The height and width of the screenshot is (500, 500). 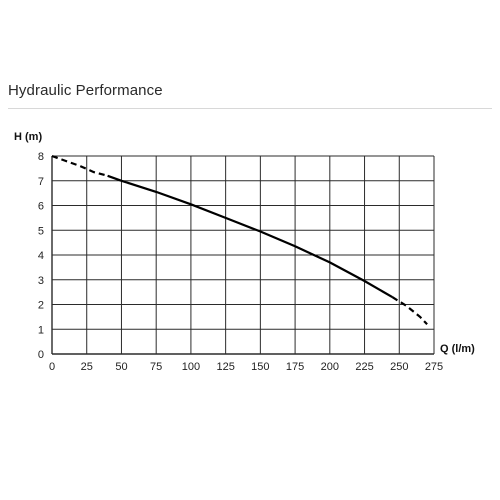 What do you see at coordinates (41, 306) in the screenshot?
I see `y-tick-label: 2` at bounding box center [41, 306].